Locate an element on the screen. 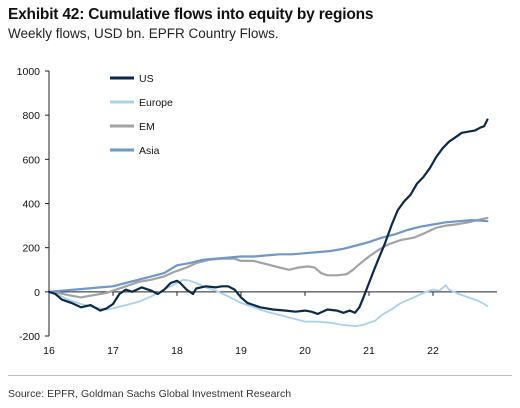  x-tick-label: 22 is located at coordinates (433, 351).